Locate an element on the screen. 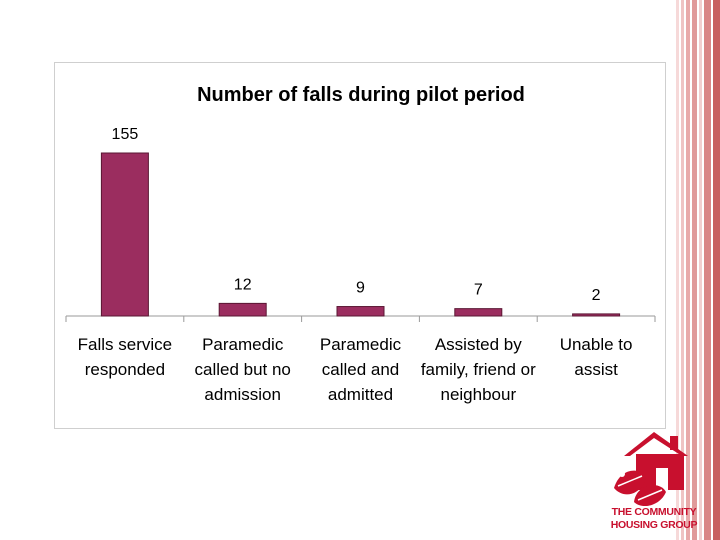 This screenshot has width=720, height=540. category-label-line: assist is located at coordinates (596, 369).